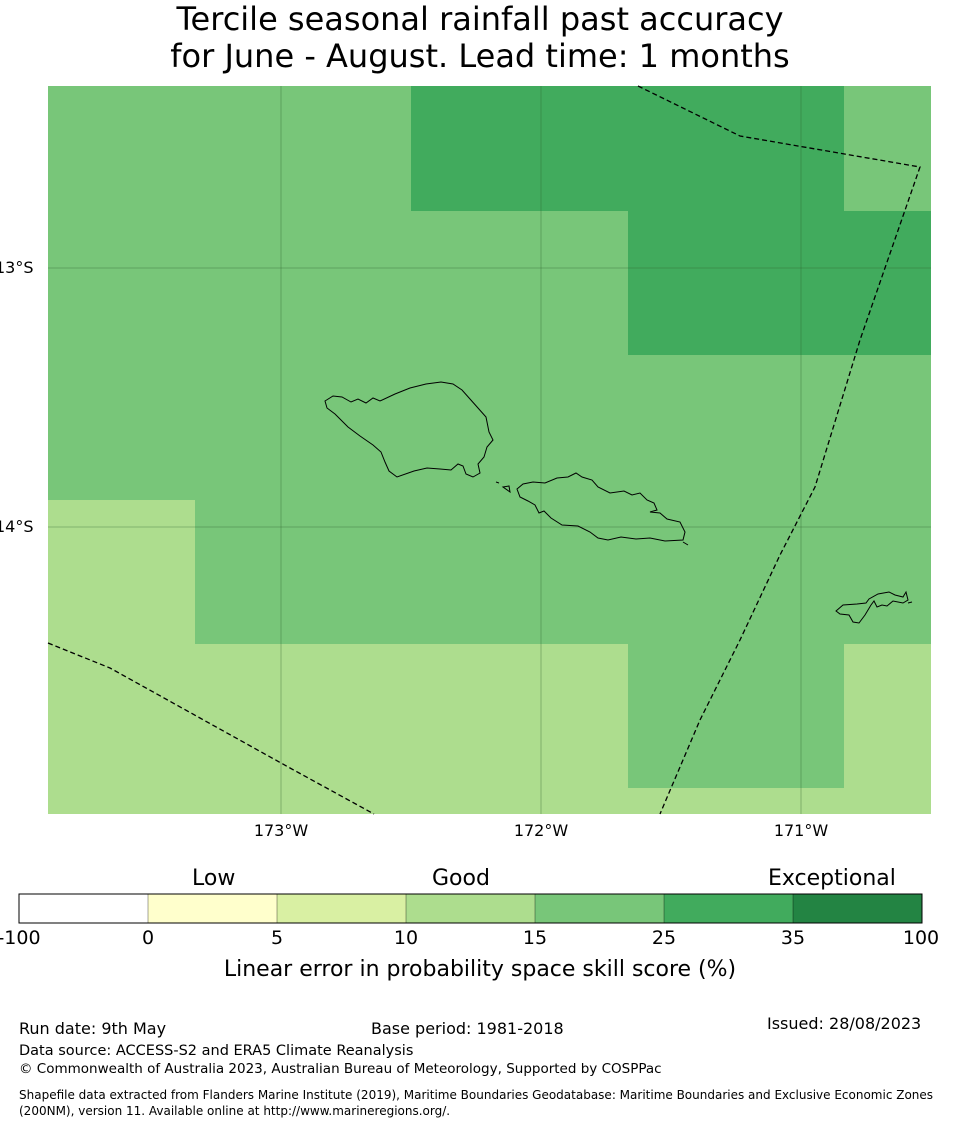  What do you see at coordinates (277, 938) in the screenshot?
I see `colorbar-tick-label: 5` at bounding box center [277, 938].